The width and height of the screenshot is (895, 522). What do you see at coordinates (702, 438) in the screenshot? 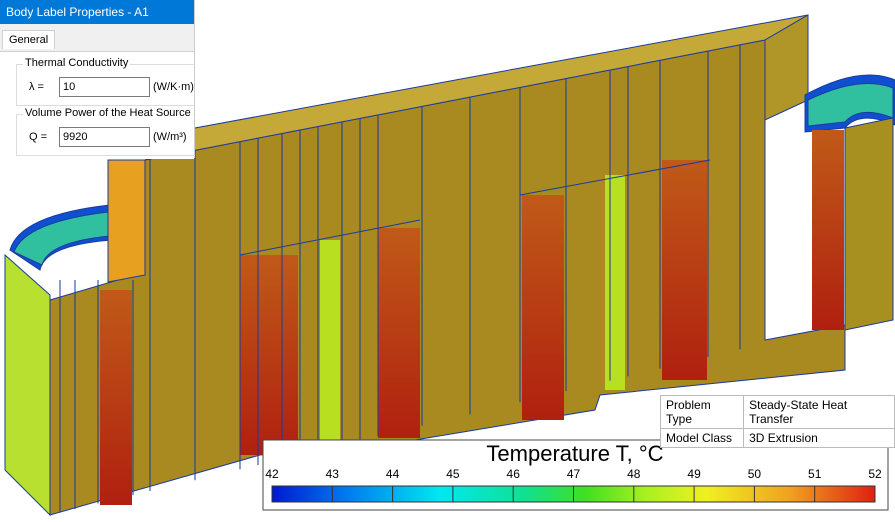
I see `cell: Model Class` at bounding box center [702, 438].